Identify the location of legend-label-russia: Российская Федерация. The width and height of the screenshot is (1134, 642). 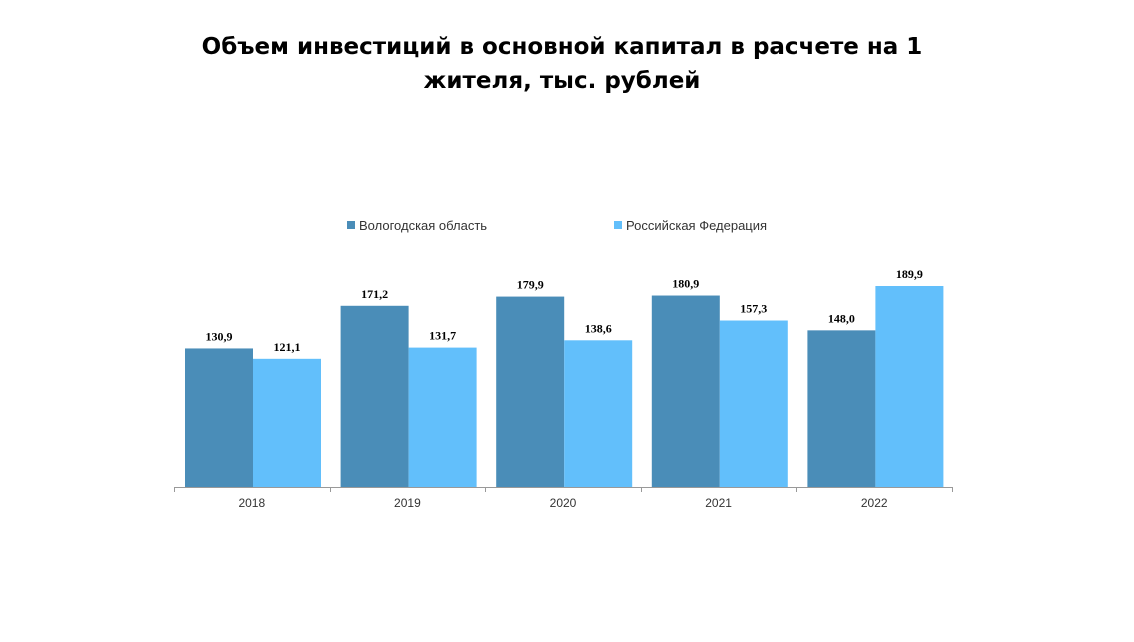
(697, 225).